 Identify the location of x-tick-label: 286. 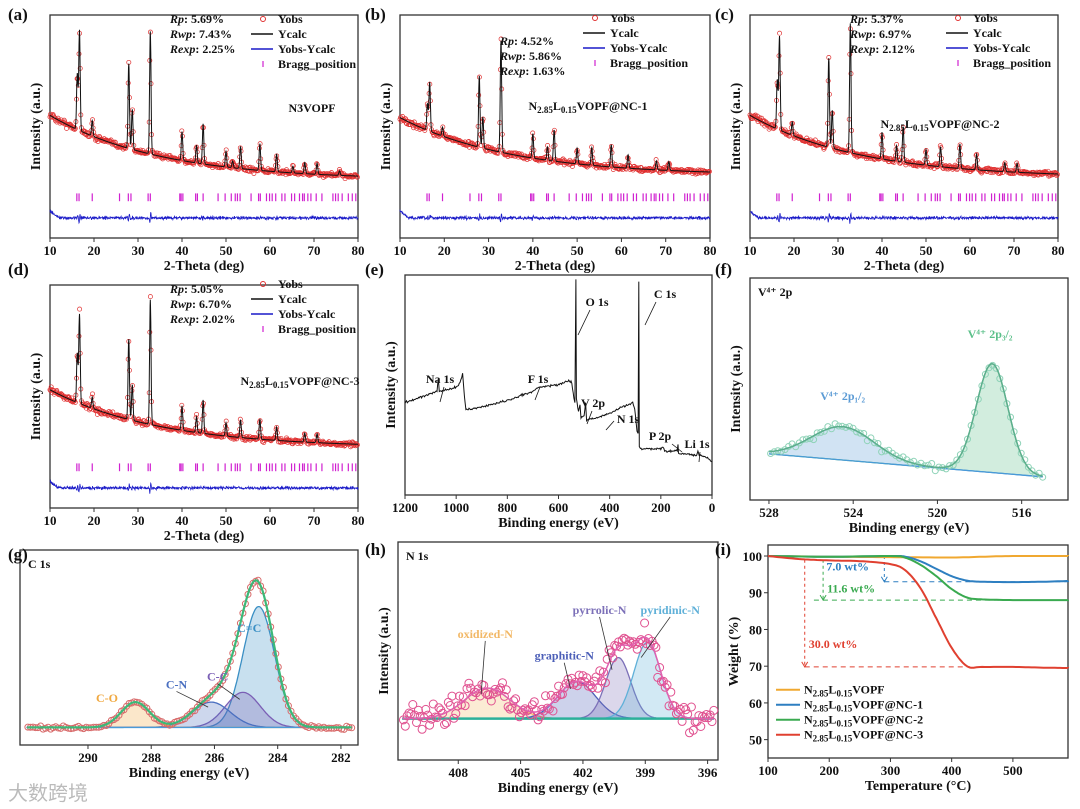
(215, 757).